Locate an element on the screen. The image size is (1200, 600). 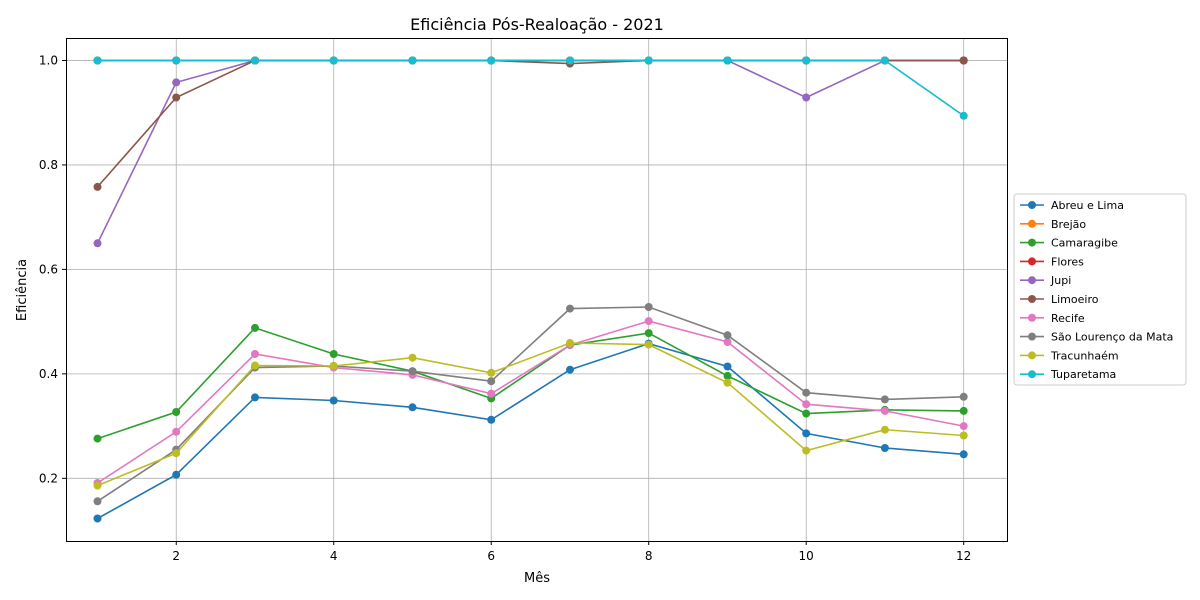
legend-label: Camaragibe is located at coordinates (1084, 243).